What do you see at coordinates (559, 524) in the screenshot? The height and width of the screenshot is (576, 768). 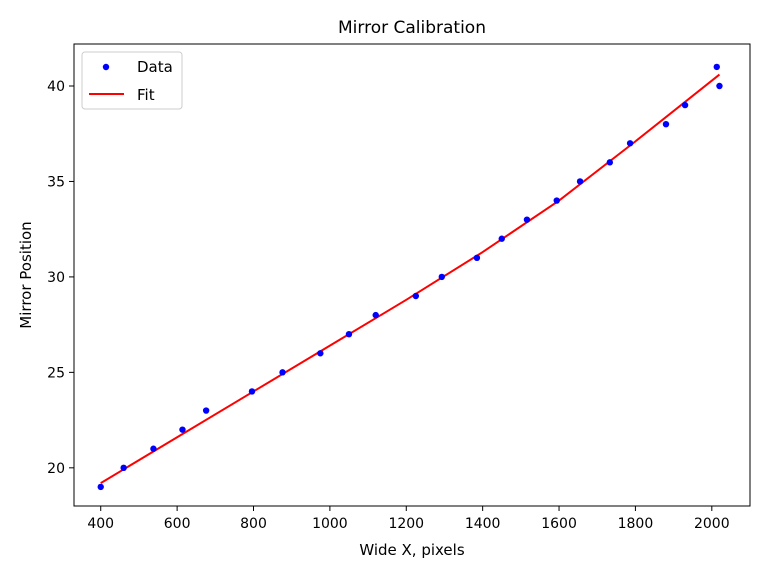 I see `x-tick-label-1600: 1600` at bounding box center [559, 524].